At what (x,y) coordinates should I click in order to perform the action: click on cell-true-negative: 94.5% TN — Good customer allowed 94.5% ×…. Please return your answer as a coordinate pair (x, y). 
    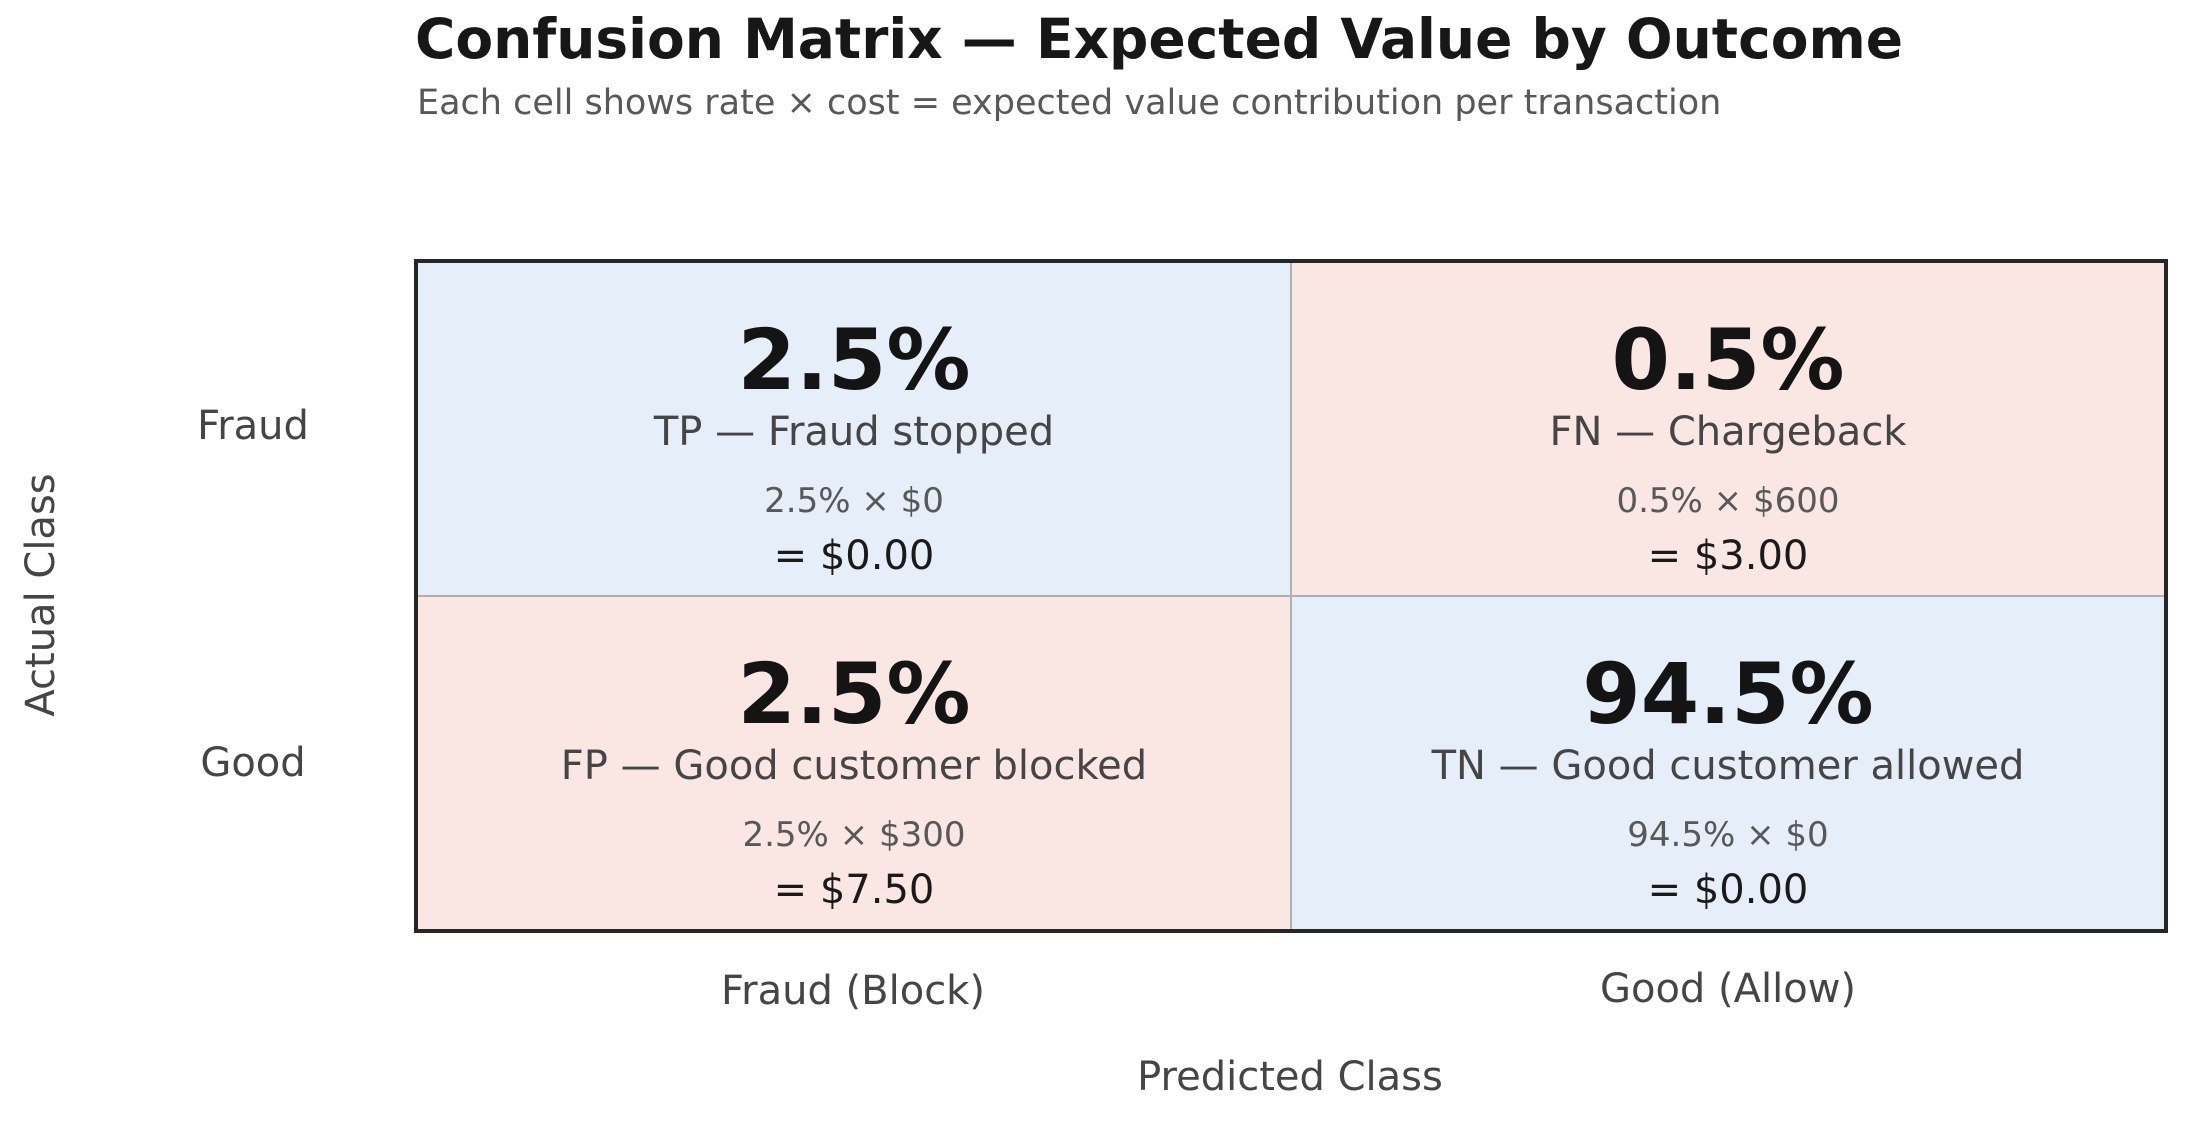
    Looking at the image, I should click on (1728, 763).